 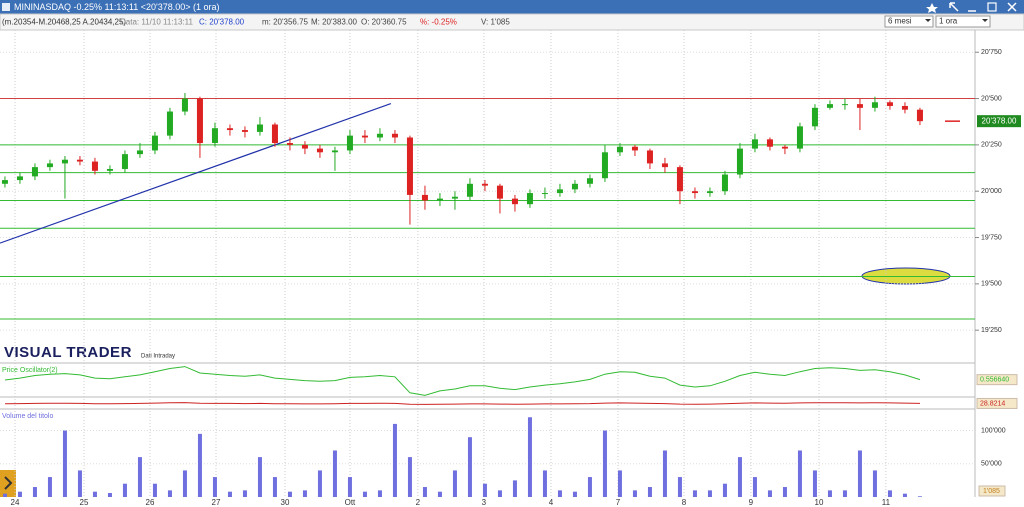 I want to click on x-tick-label: 9, so click(x=751, y=502).